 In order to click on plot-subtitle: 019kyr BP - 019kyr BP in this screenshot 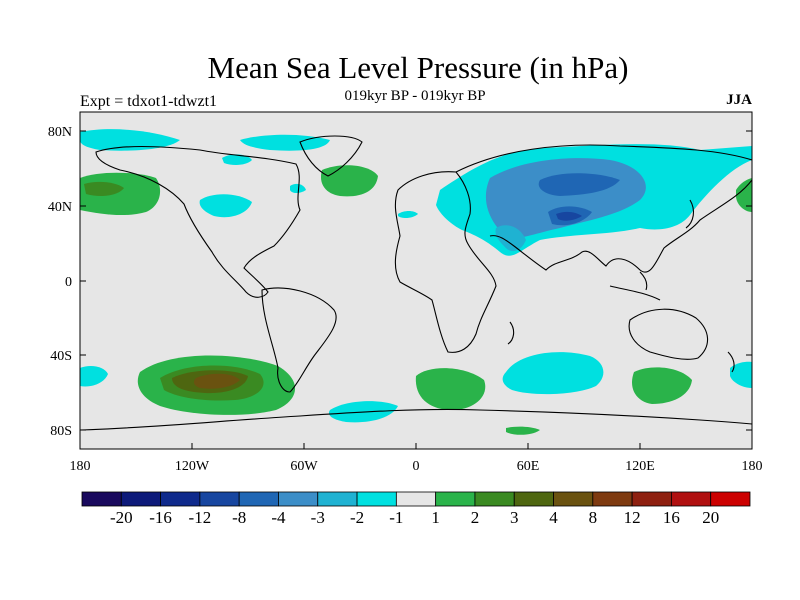, I will do `click(415, 96)`.